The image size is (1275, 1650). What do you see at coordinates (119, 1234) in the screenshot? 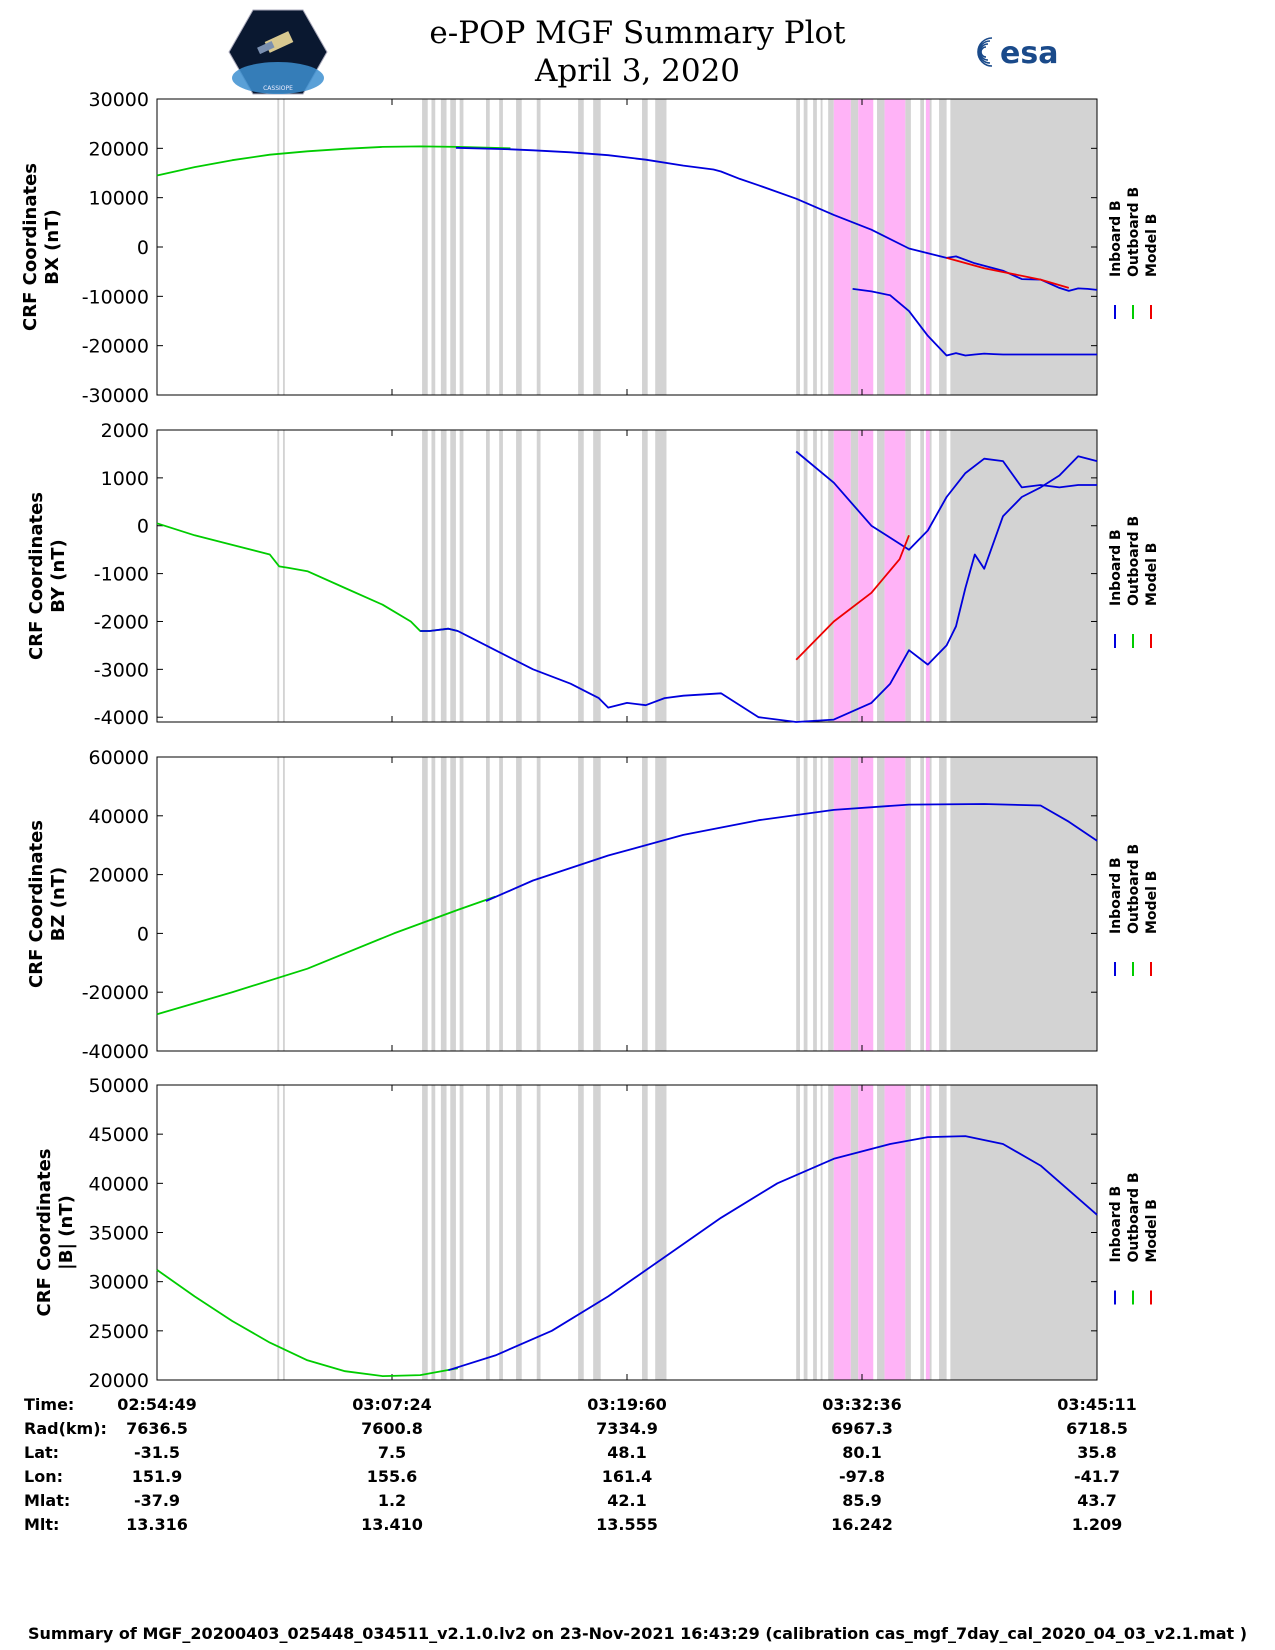
I see `y-tick-label: 35000` at bounding box center [119, 1234].